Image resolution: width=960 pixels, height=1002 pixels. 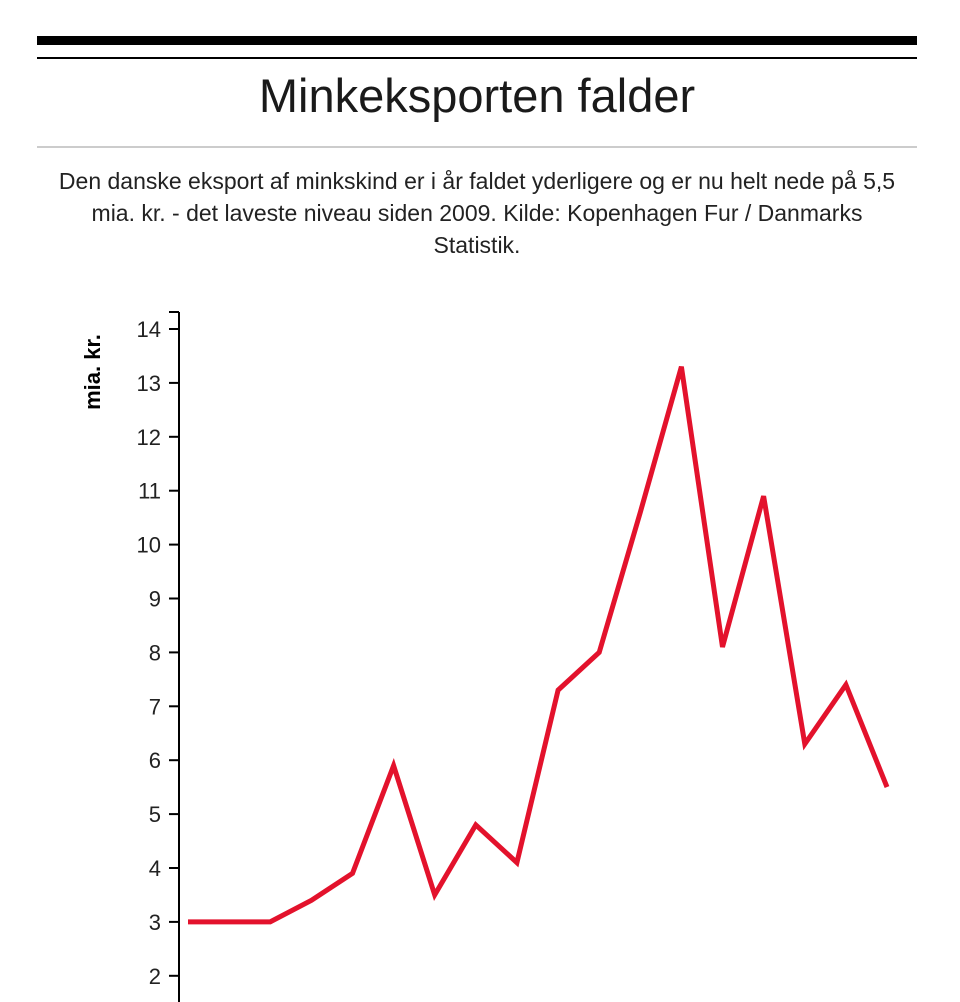 What do you see at coordinates (149, 383) in the screenshot?
I see `y-tick-label: 13` at bounding box center [149, 383].